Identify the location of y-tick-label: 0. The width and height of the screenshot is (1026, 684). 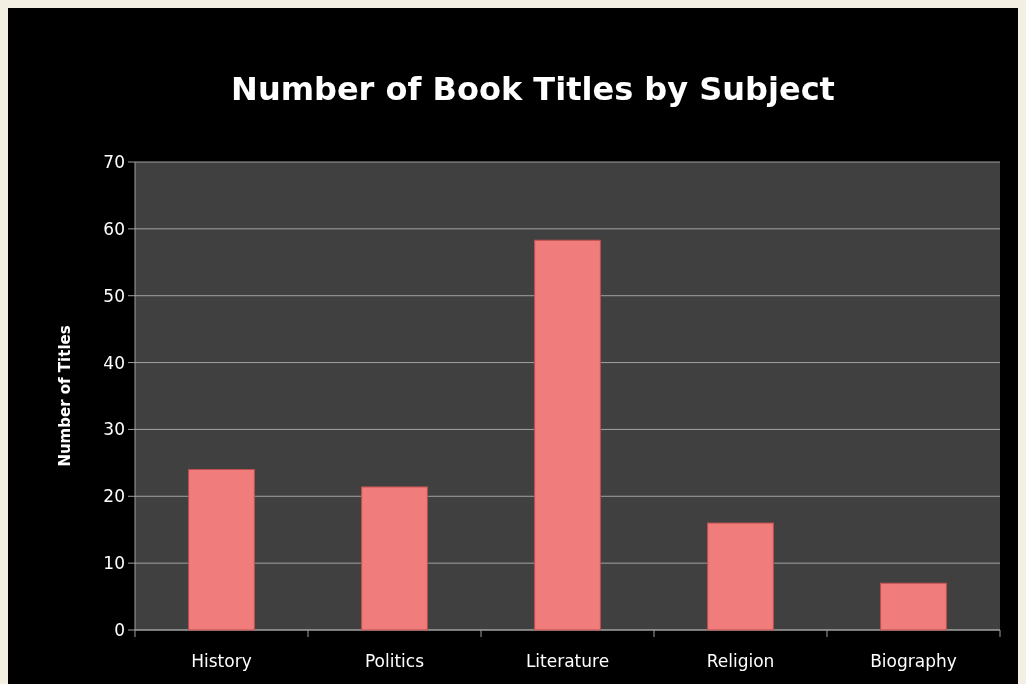
(119, 629).